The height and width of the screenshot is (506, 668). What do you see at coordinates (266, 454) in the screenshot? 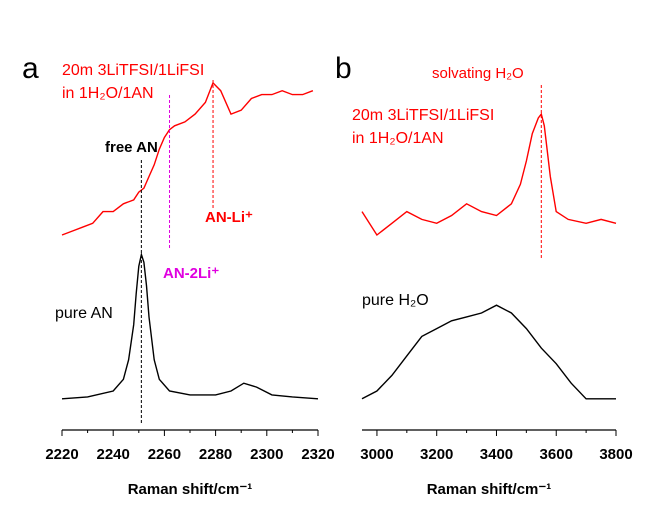
I see `x-tick-label: 2300` at bounding box center [266, 454].